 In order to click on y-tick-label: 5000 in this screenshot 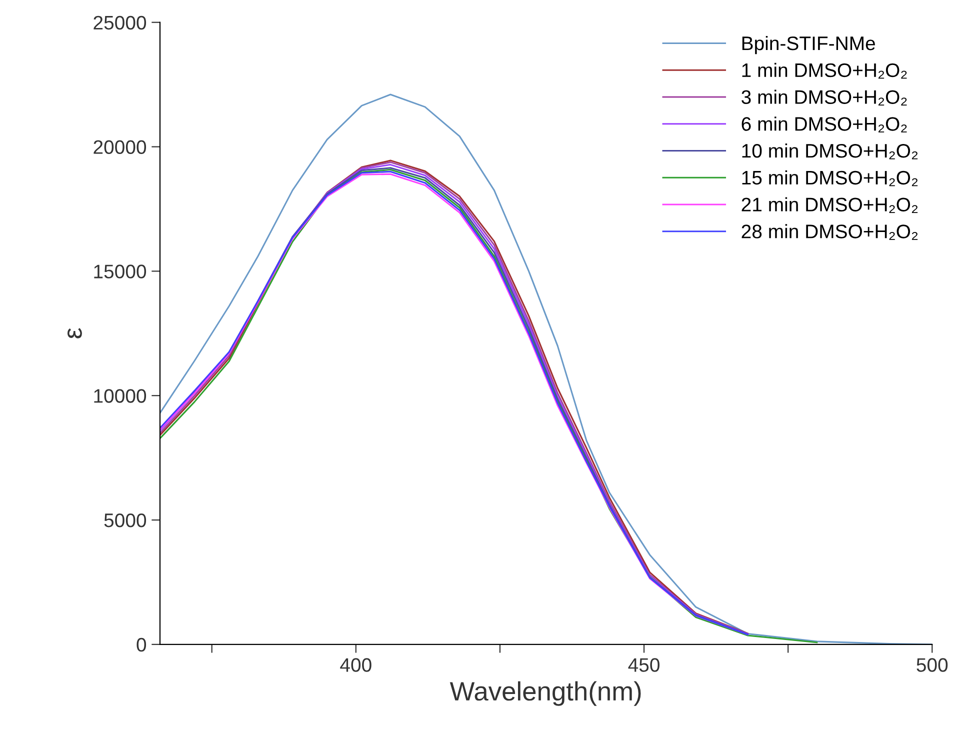, I will do `click(125, 520)`.